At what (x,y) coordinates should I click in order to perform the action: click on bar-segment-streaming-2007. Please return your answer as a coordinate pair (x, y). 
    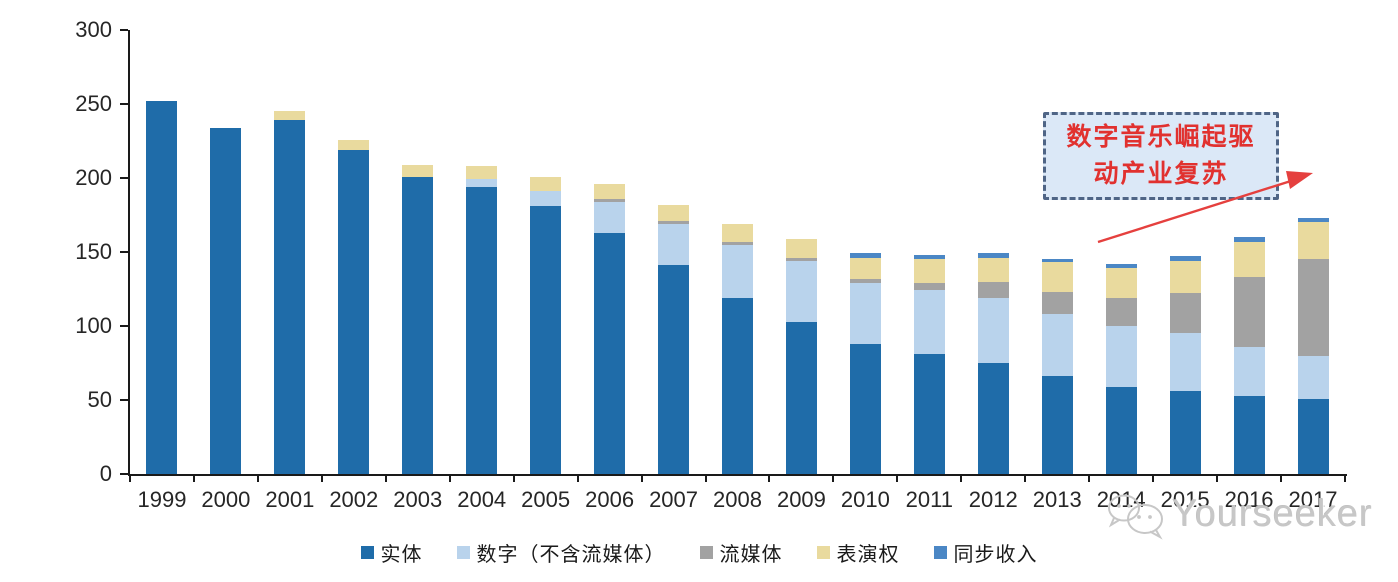
    Looking at the image, I should click on (674, 222).